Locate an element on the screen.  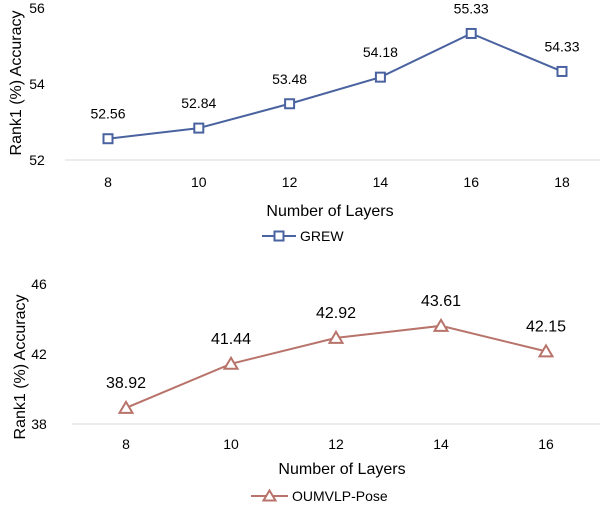
y-tick-label: 52 is located at coordinates (37, 160).